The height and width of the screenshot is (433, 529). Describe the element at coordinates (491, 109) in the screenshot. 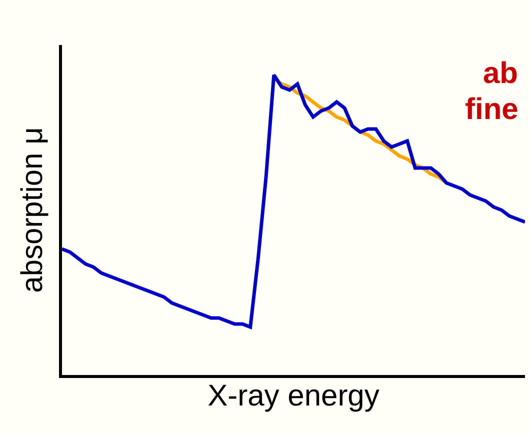

I see `annotation: fine` at that location.